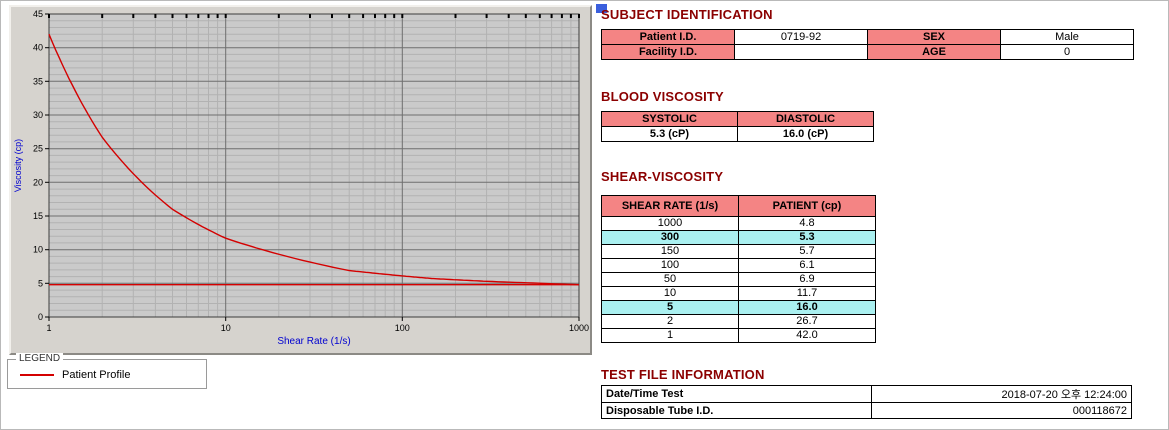  What do you see at coordinates (736, 410) in the screenshot?
I see `disposable-tube-id-label: Disposable Tube I.D.` at bounding box center [736, 410].